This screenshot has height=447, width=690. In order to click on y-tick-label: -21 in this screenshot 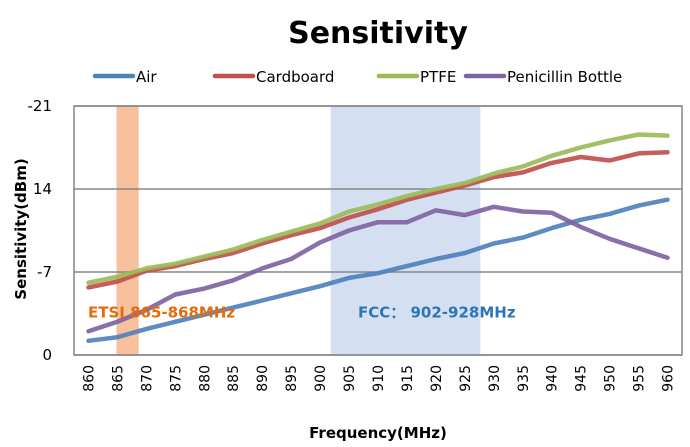, I will do `click(40, 106)`.